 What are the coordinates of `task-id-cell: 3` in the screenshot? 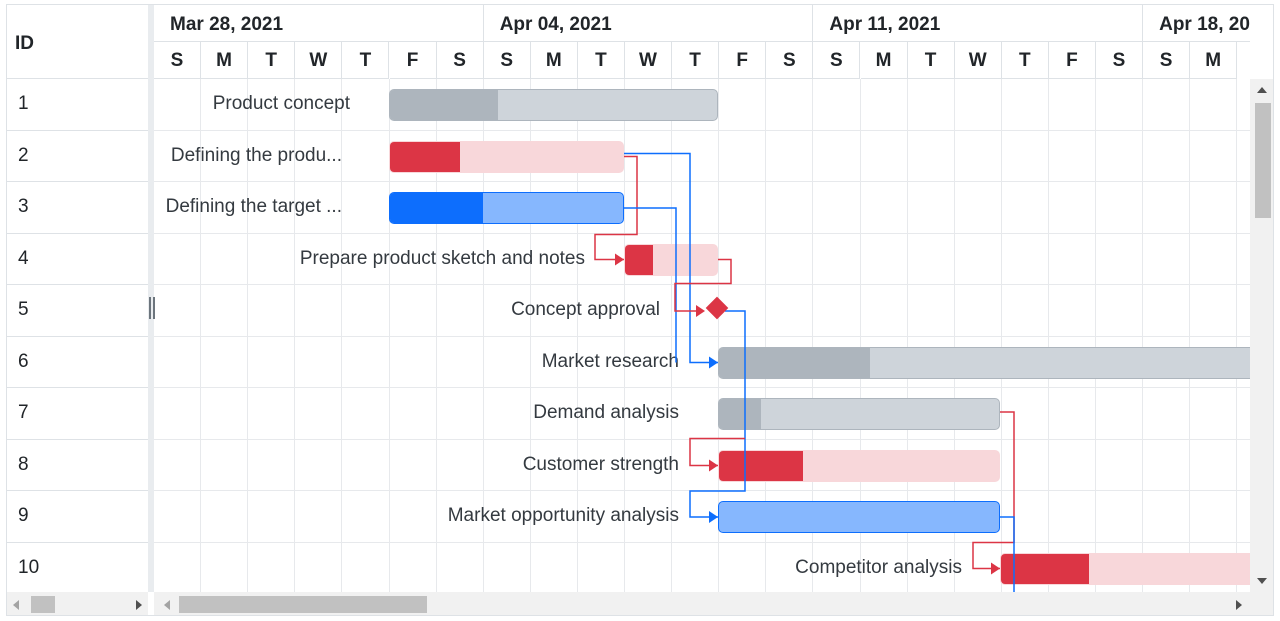 It's located at (23, 206).